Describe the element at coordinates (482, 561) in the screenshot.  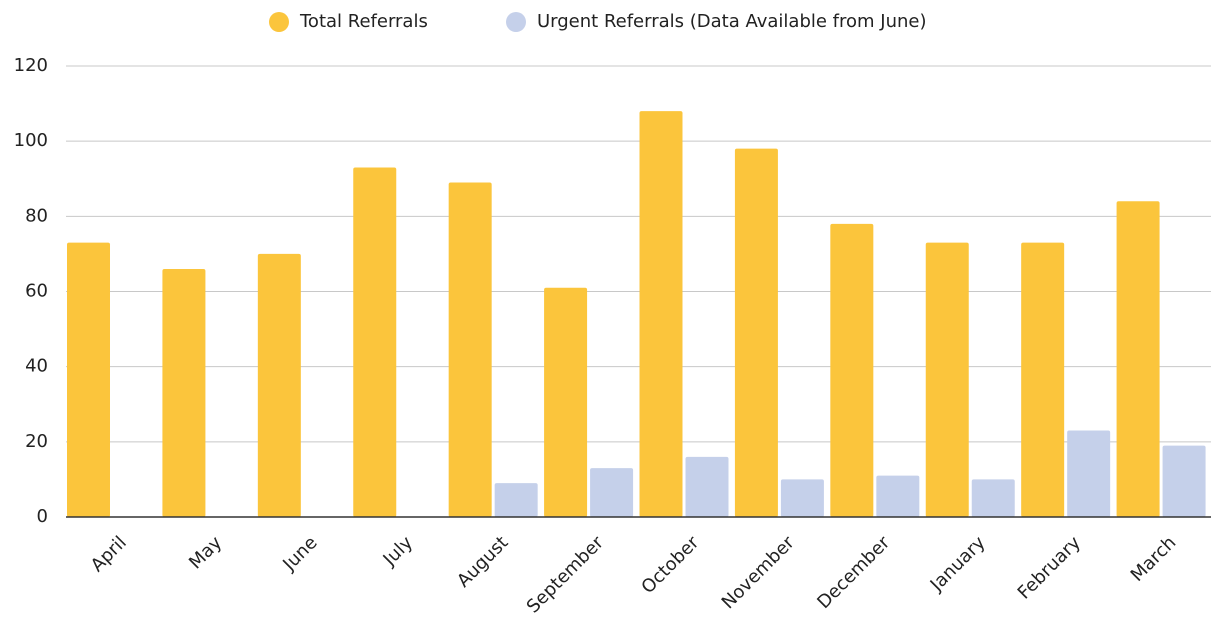
I see `x-tick-label: August` at that location.